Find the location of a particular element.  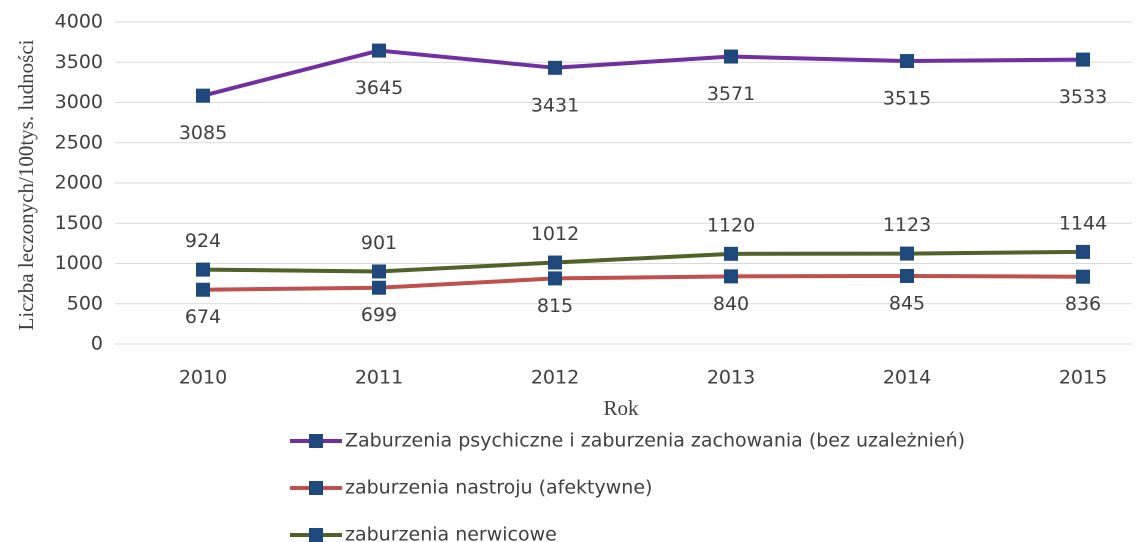

data-label: 845 is located at coordinates (907, 303).